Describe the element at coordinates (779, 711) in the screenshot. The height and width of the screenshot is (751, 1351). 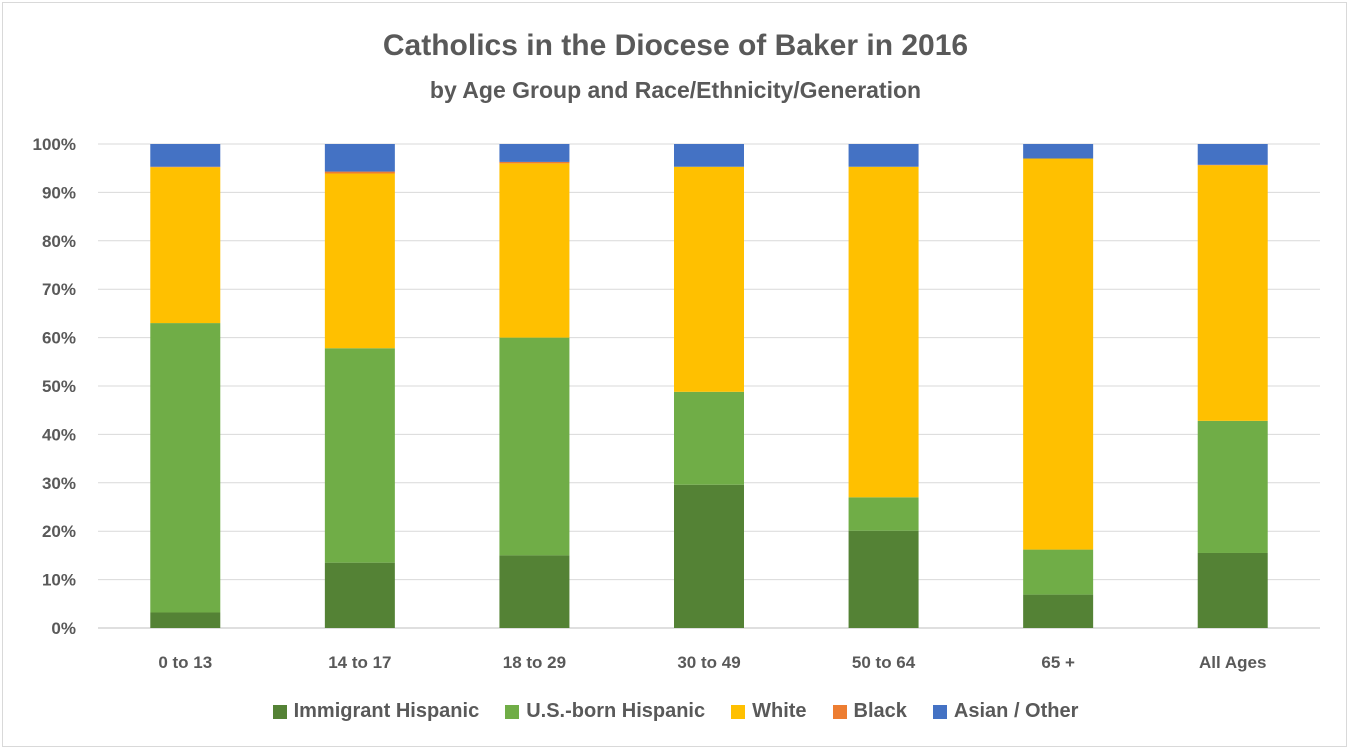
I see `legend-label: White` at that location.